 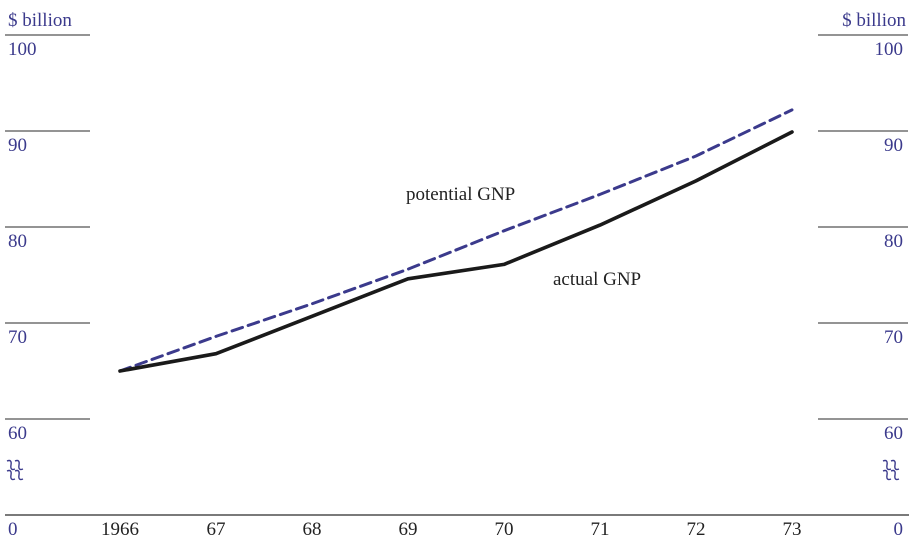 I want to click on right-tick-label: 100, so click(x=889, y=49).